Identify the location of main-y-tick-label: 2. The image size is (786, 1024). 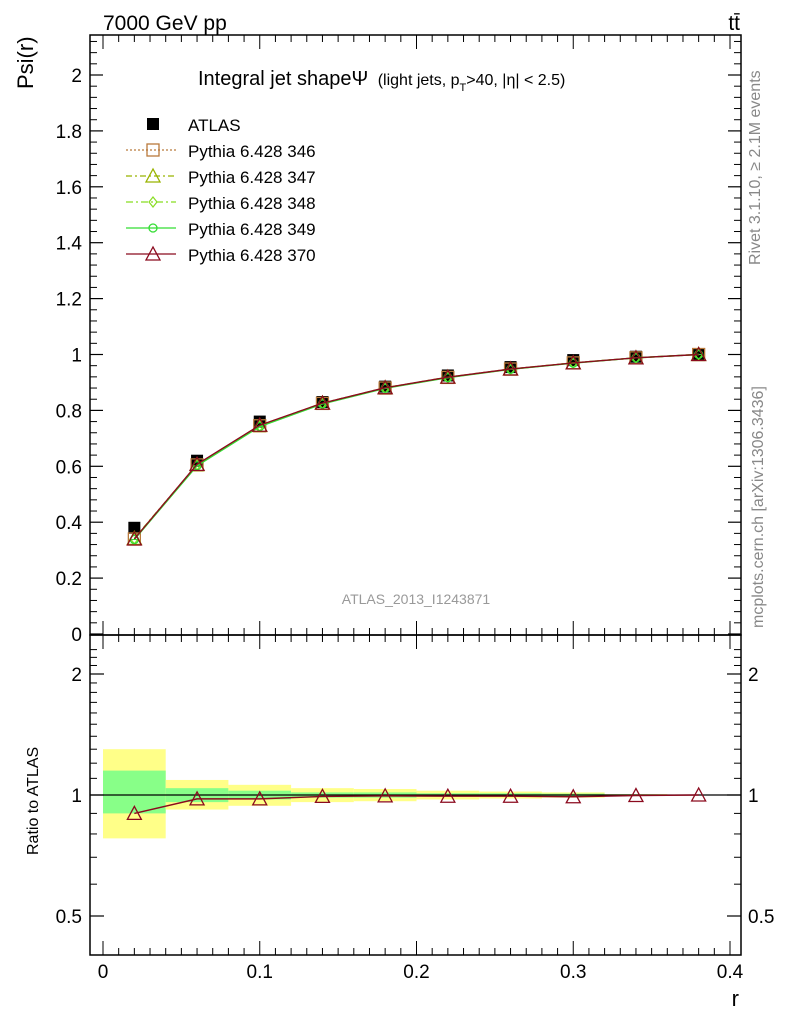
(76, 76).